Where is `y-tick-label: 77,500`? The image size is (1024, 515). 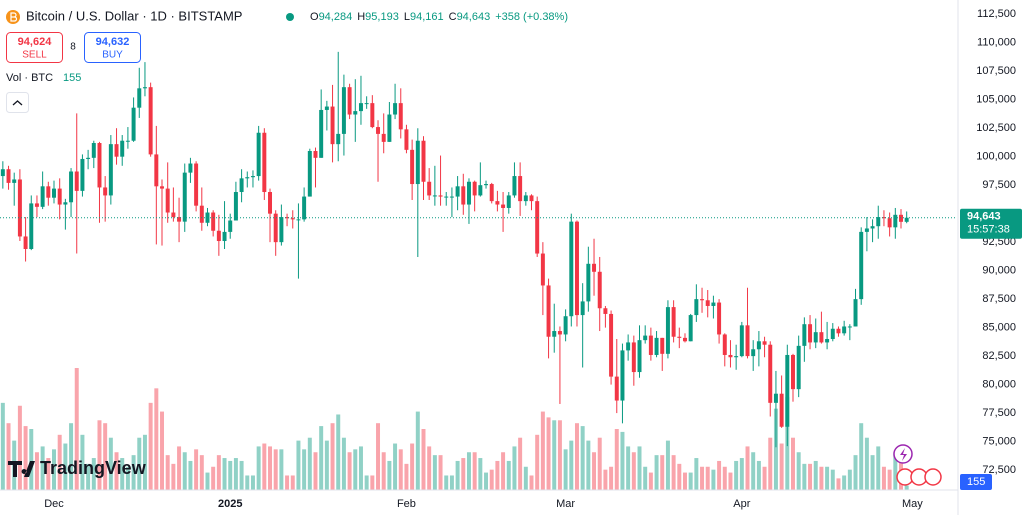 y-tick-label: 77,500 is located at coordinates (999, 413).